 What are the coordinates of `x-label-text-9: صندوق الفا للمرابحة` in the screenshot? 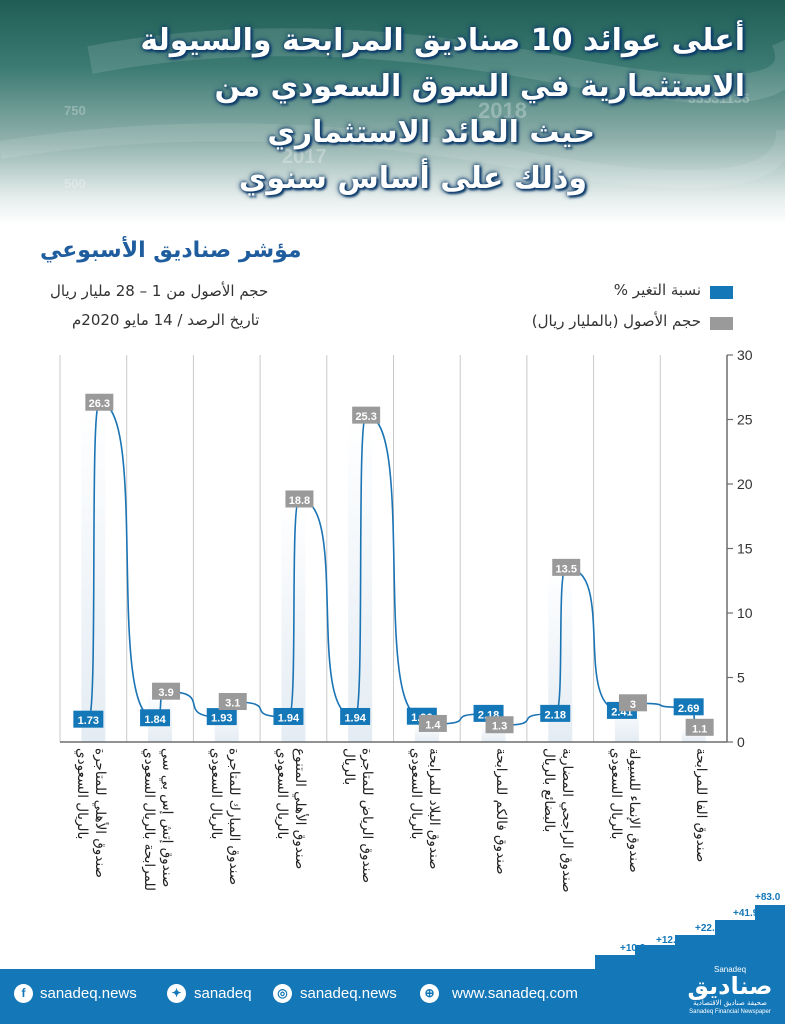 It's located at (700, 805).